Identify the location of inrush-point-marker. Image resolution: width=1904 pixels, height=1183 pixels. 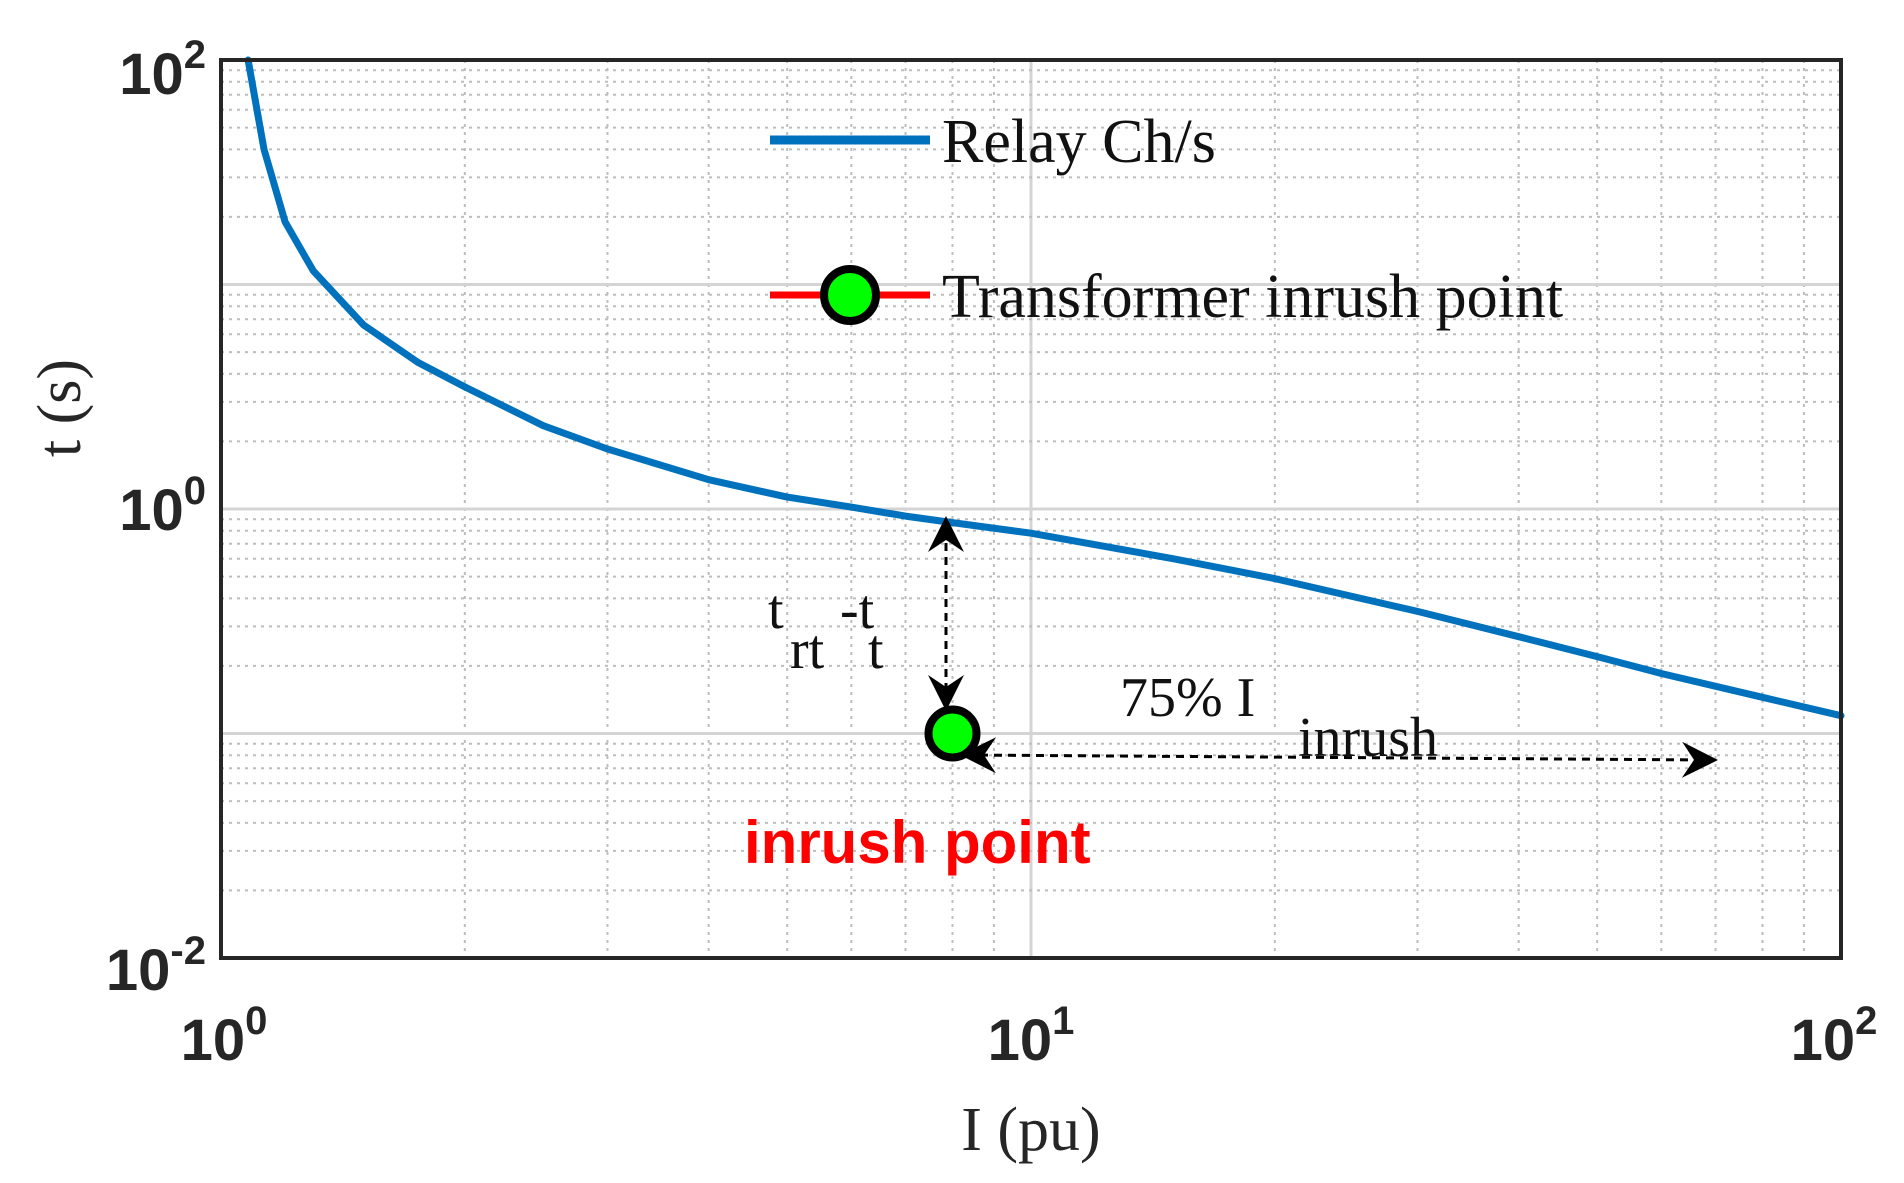
(952, 733).